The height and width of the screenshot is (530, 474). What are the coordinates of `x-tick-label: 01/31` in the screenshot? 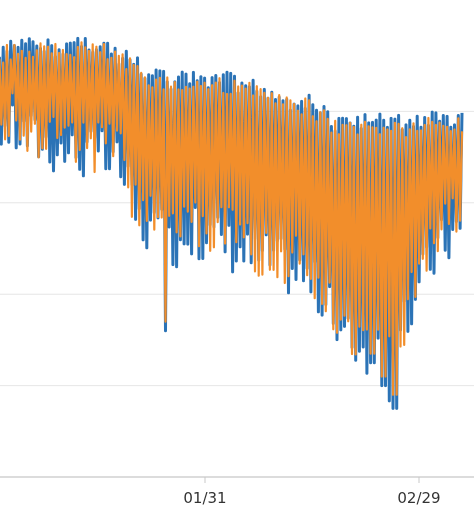 It's located at (204, 498).